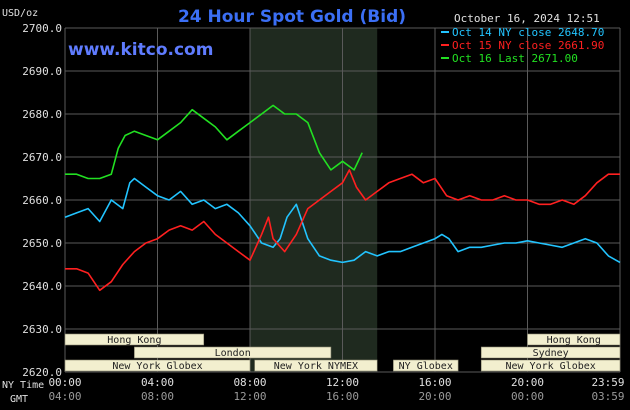 The width and height of the screenshot is (630, 410). Describe the element at coordinates (342, 382) in the screenshot. I see `x-tick-label: 12:00` at that location.